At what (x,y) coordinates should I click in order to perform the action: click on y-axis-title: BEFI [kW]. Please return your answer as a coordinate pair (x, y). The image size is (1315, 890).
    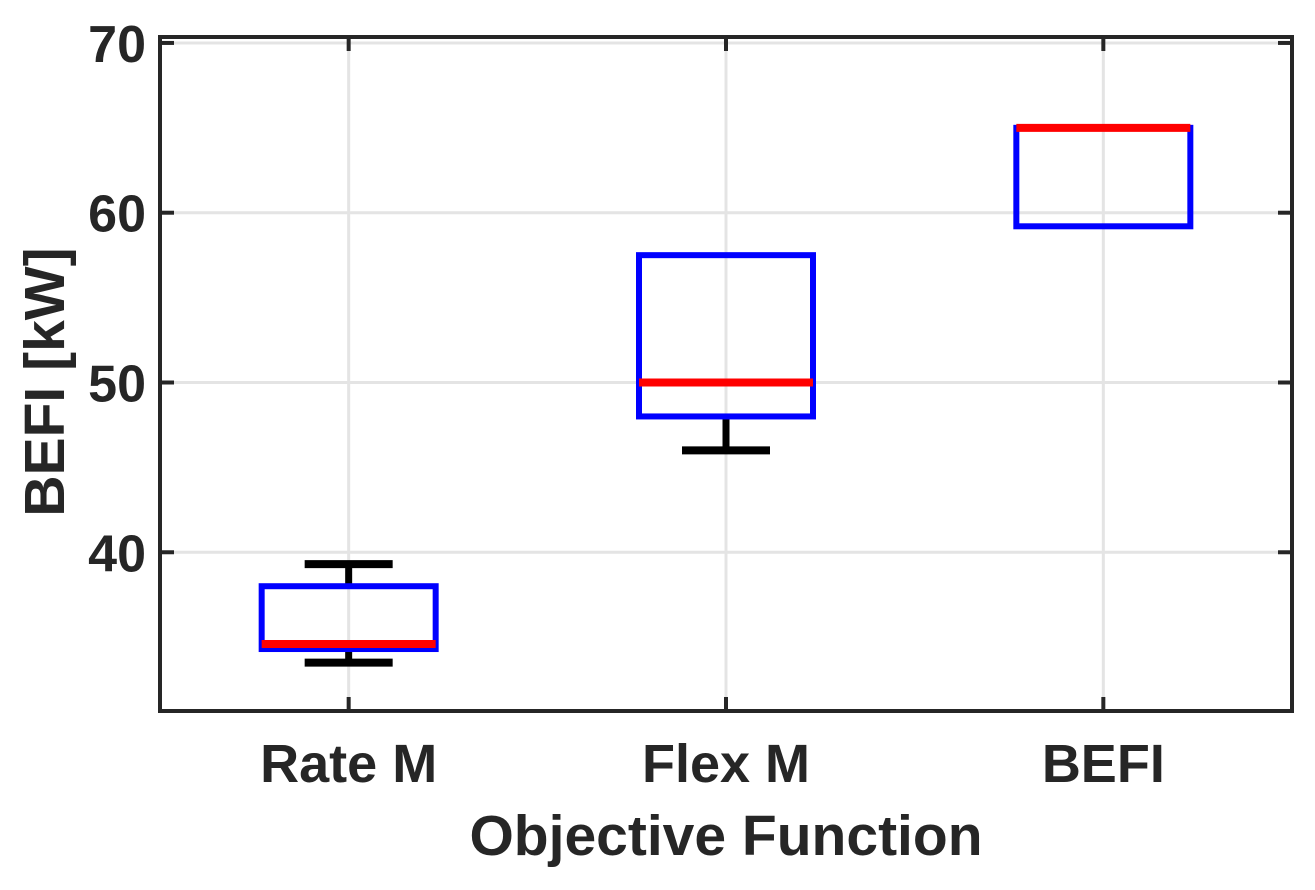
    Looking at the image, I should click on (45, 381).